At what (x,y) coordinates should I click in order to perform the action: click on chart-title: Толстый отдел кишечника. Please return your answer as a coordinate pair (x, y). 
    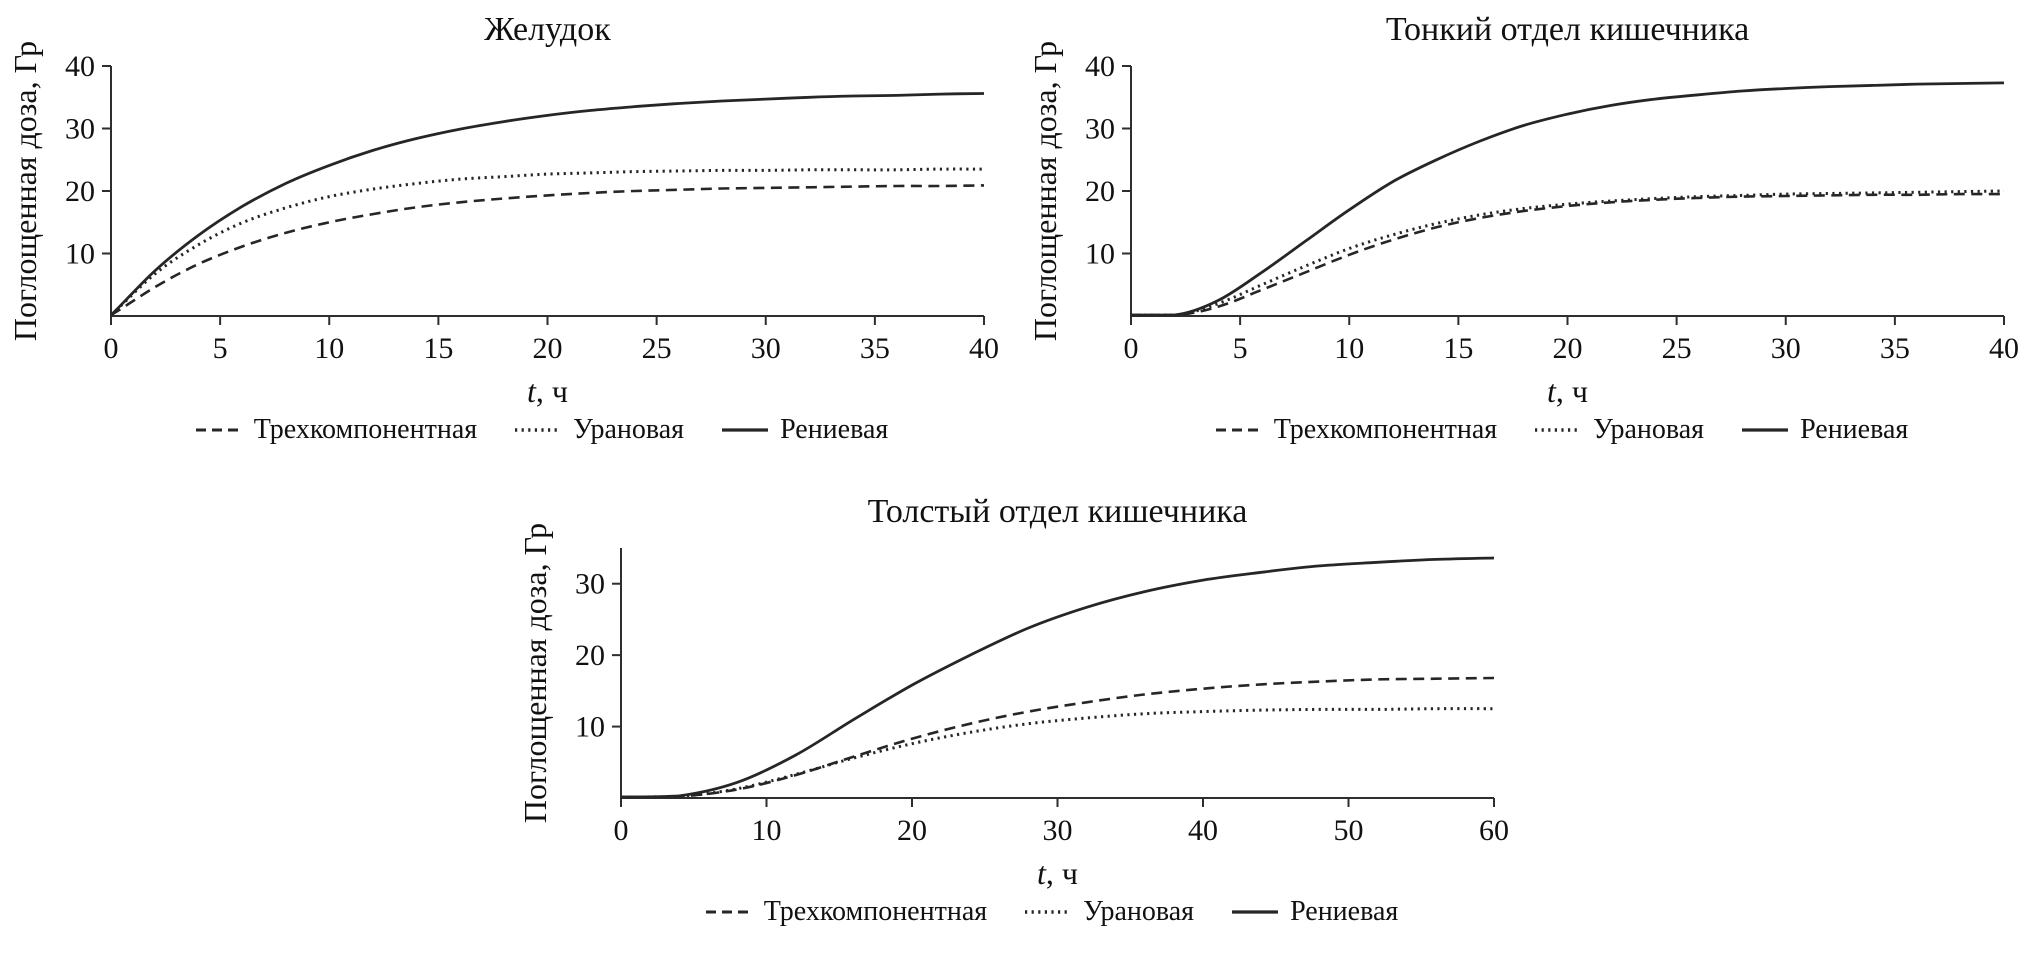
    Looking at the image, I should click on (1058, 511).